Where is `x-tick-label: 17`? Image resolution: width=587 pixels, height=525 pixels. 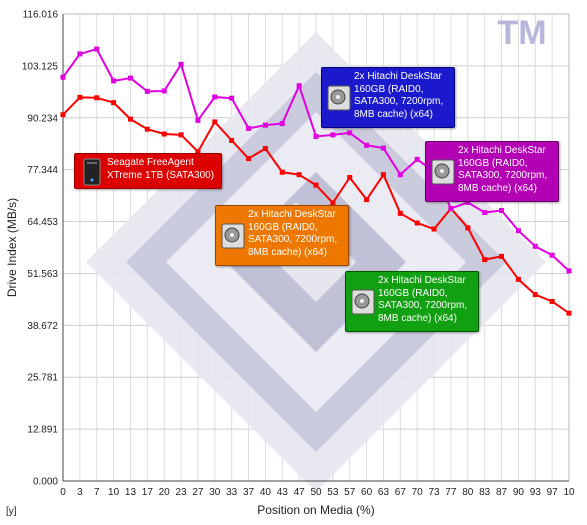 x-tick-label: 17 is located at coordinates (148, 492).